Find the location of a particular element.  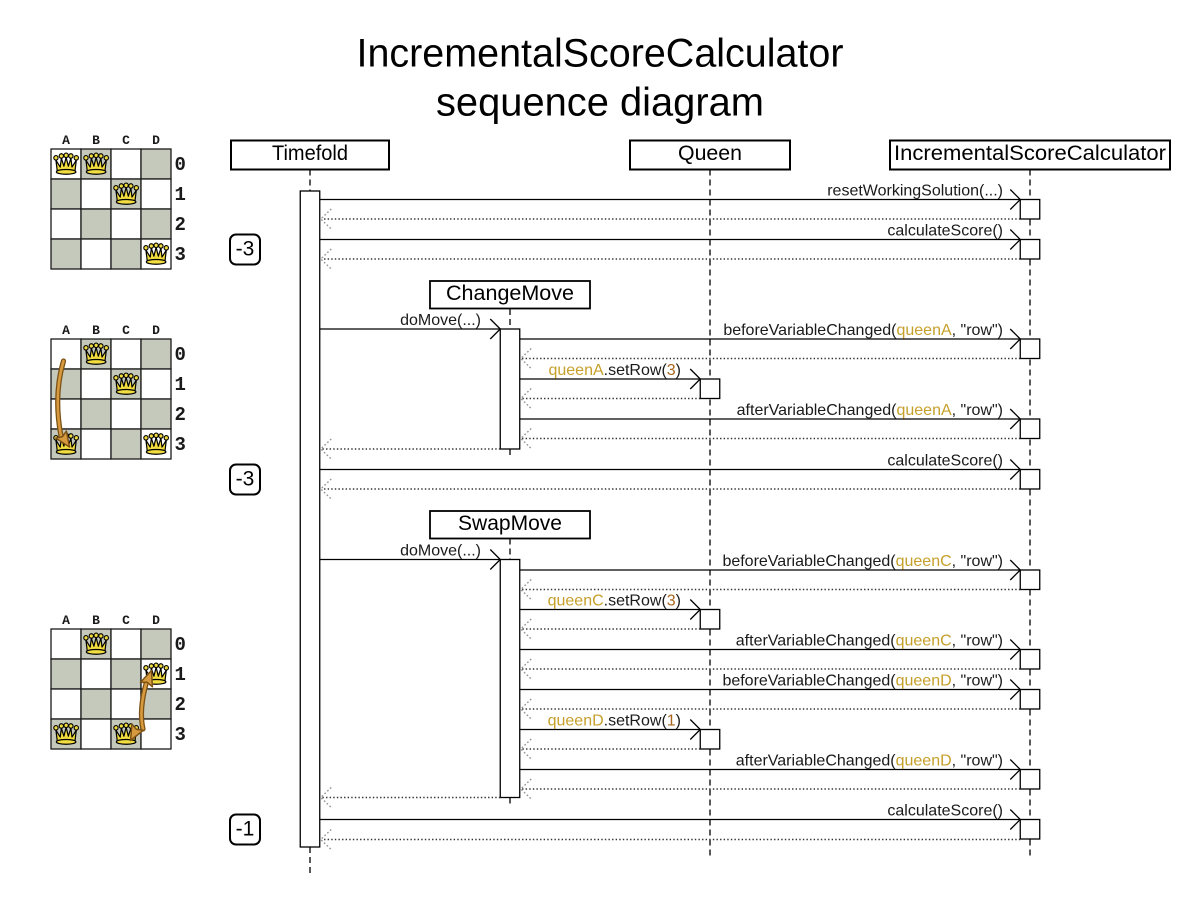

svg-text: queenD.setRow(1) is located at coordinates (614, 721).